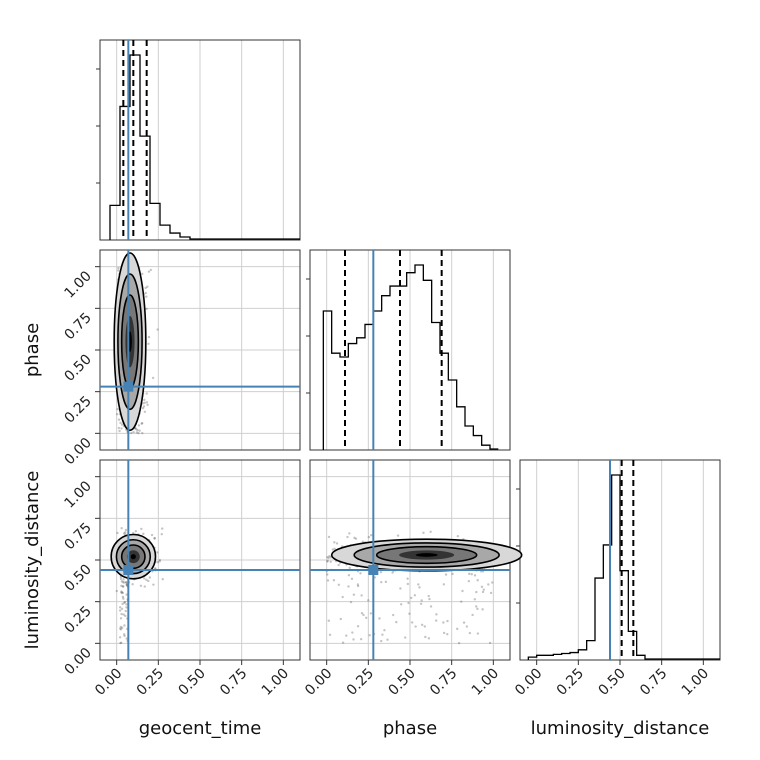  I want to click on x-axis-label-phase: phase, so click(410, 728).